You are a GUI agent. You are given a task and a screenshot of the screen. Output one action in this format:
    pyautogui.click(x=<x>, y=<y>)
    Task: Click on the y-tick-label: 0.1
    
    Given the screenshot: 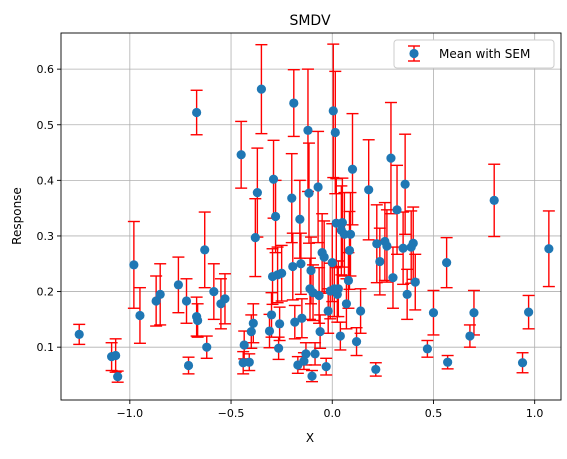 What is the action you would take?
    pyautogui.click(x=46, y=347)
    